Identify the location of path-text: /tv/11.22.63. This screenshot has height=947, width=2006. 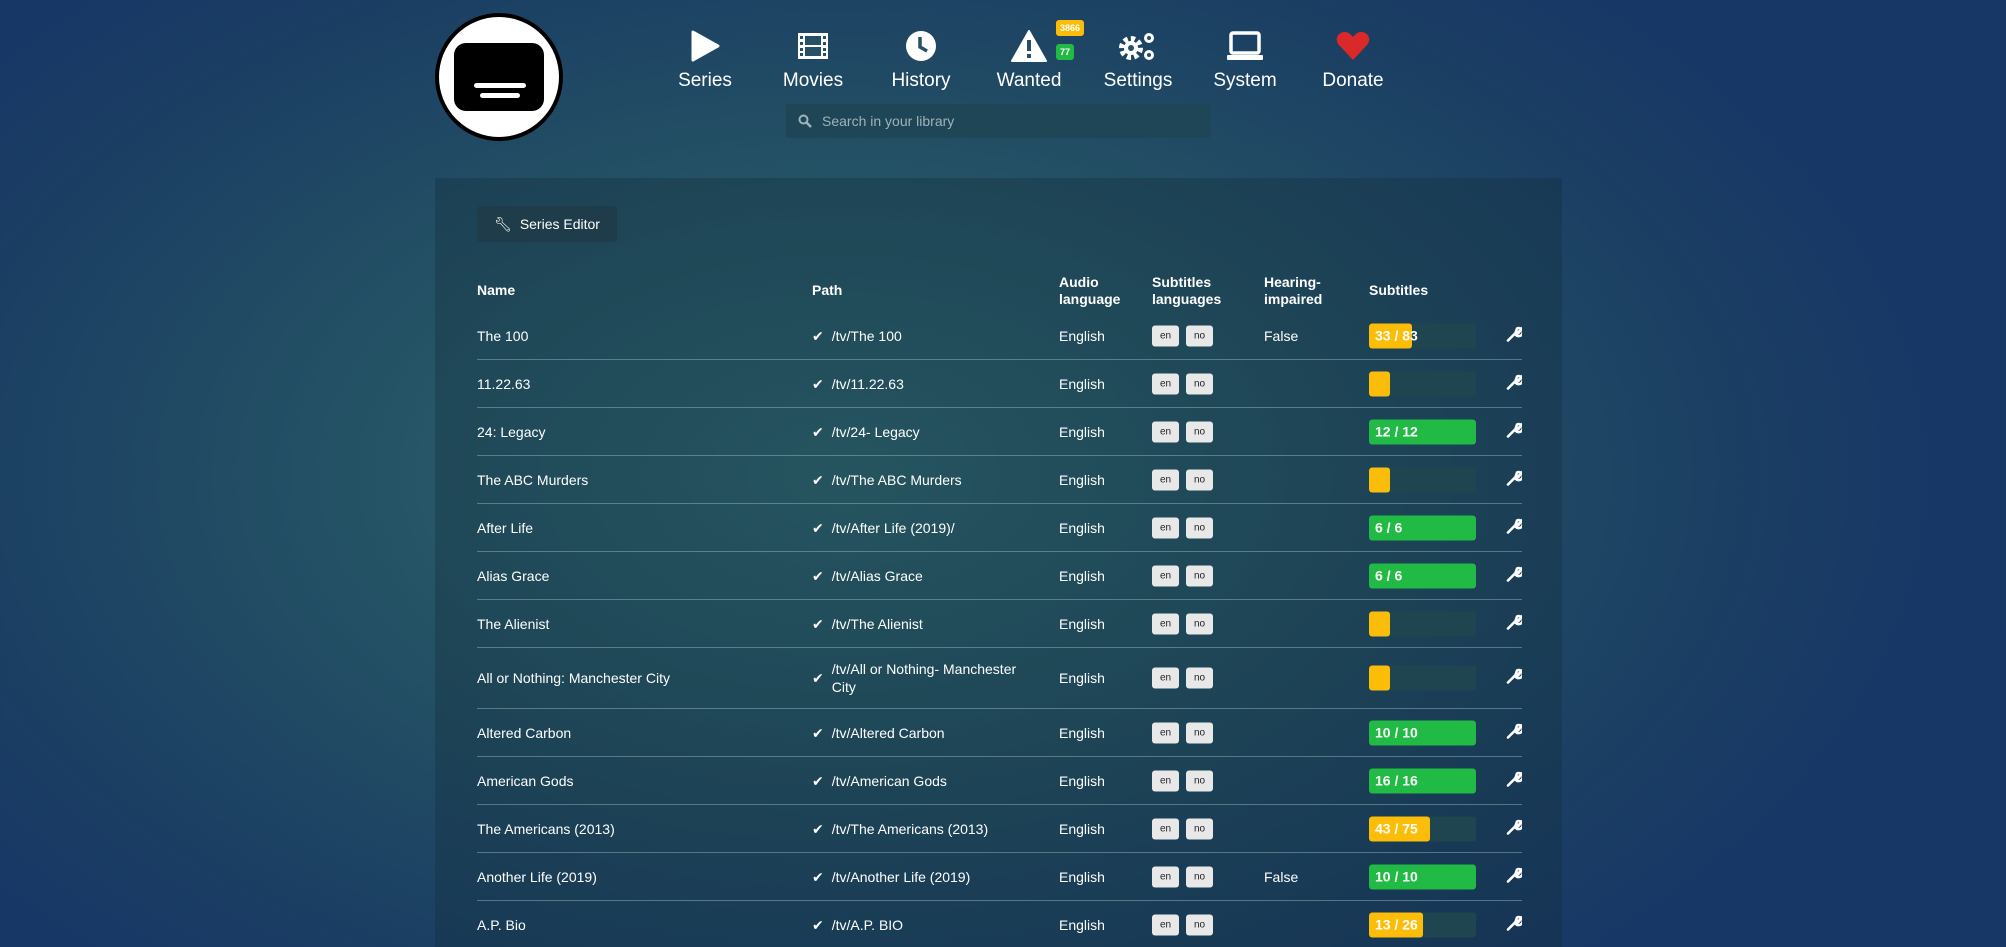
(867, 383).